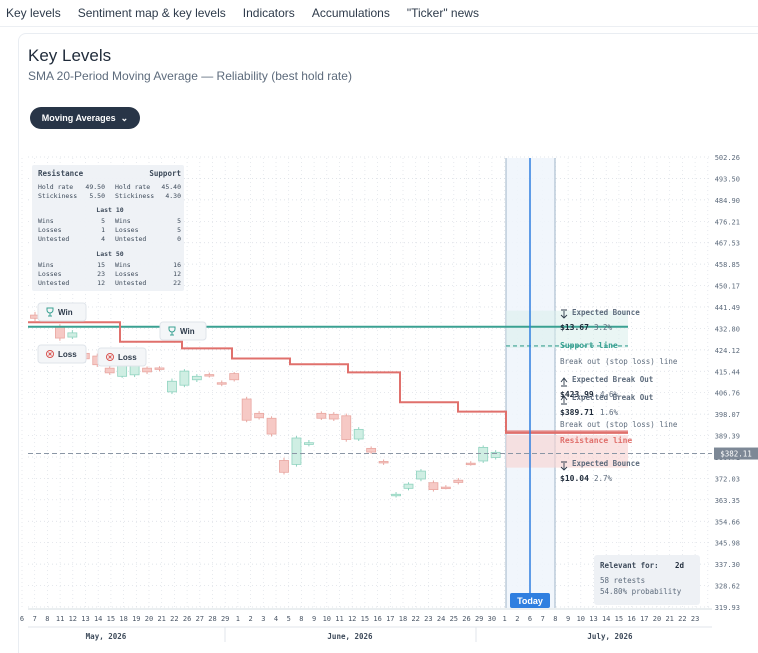 This screenshot has width=758, height=653. Describe the element at coordinates (442, 13) in the screenshot. I see `nav-ticker-news: "Ticker" news` at that location.